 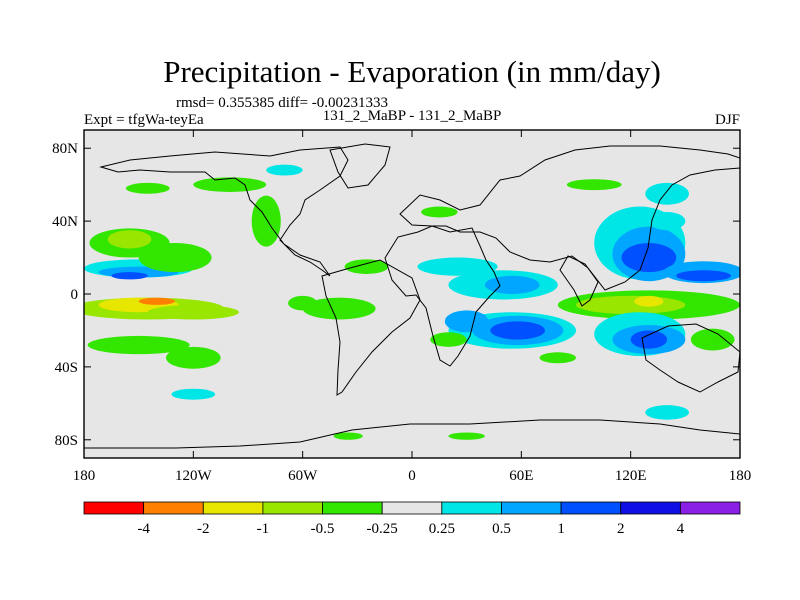 I want to click on colorbar-label-6: 0.5, so click(x=501, y=529).